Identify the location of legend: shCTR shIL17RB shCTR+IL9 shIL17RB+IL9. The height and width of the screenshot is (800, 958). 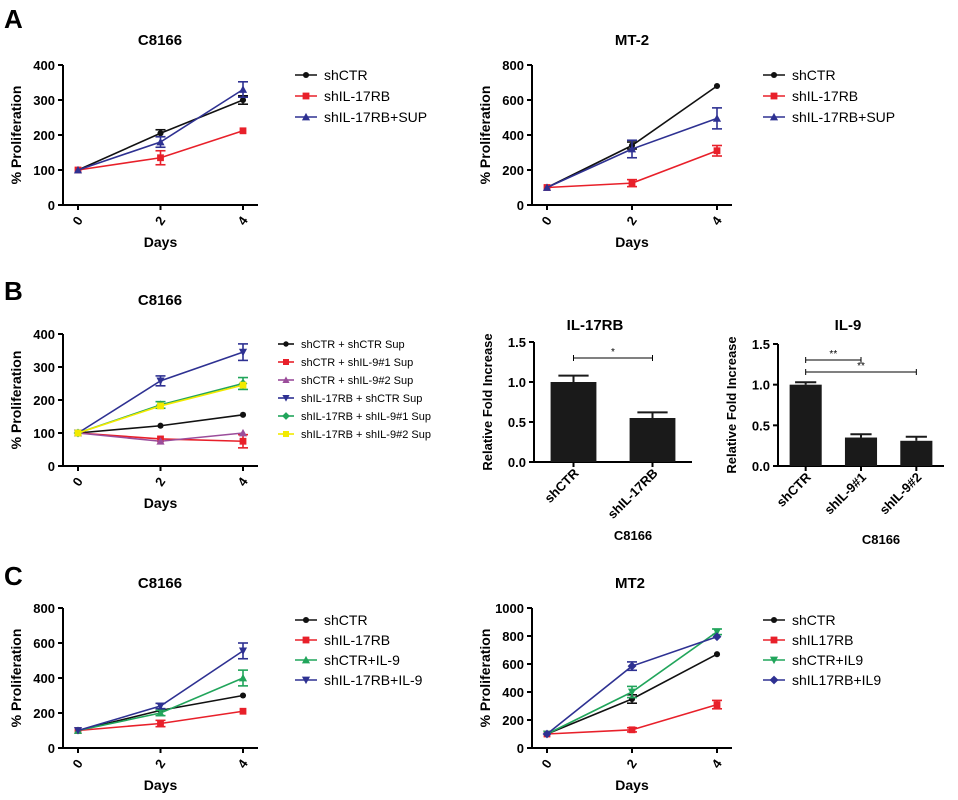
(822, 650).